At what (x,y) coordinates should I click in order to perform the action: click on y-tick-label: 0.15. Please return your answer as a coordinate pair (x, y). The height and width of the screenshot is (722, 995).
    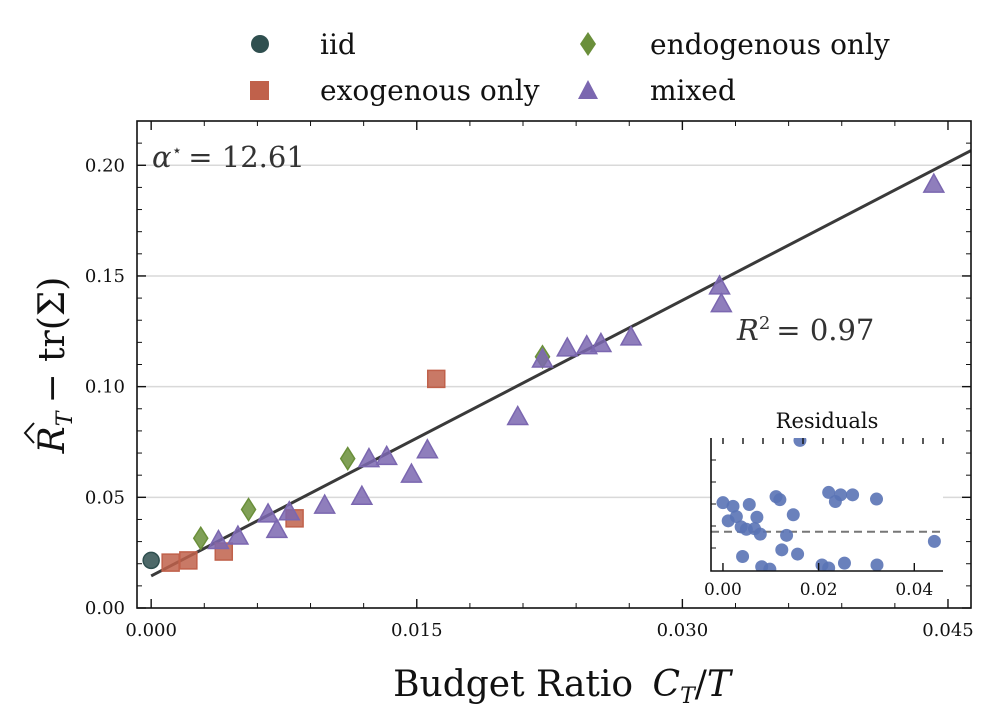
    Looking at the image, I should click on (105, 276).